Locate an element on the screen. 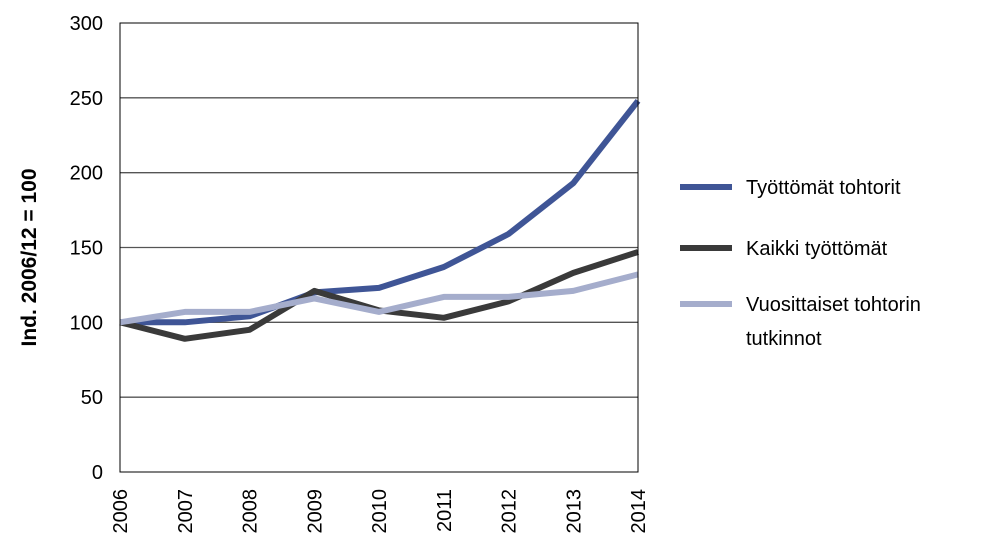 The width and height of the screenshot is (983, 558). x-tick-label: 2009 is located at coordinates (315, 511).